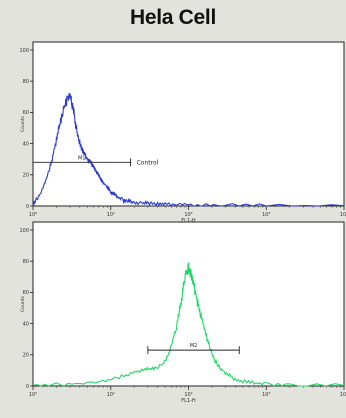  I want to click on x-axis-label-0: FL1-H, so click(188, 221).